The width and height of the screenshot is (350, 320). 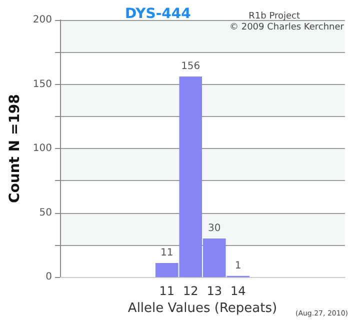 What do you see at coordinates (167, 252) in the screenshot?
I see `data-label: 11` at bounding box center [167, 252].